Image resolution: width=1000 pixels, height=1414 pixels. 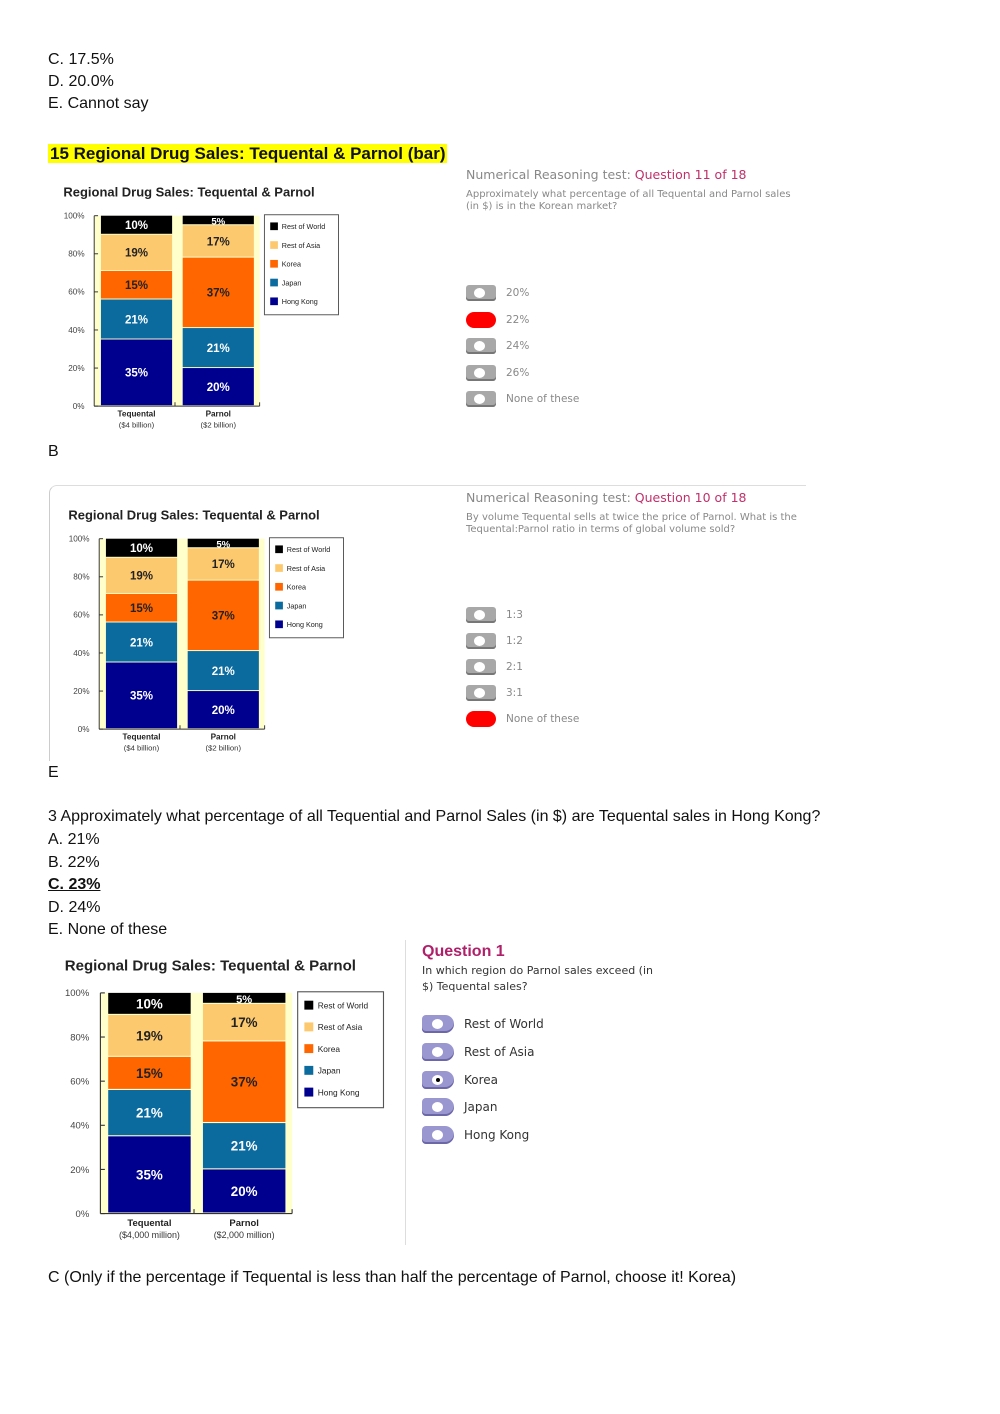 I want to click on data-label: 35%, so click(x=149, y=1174).